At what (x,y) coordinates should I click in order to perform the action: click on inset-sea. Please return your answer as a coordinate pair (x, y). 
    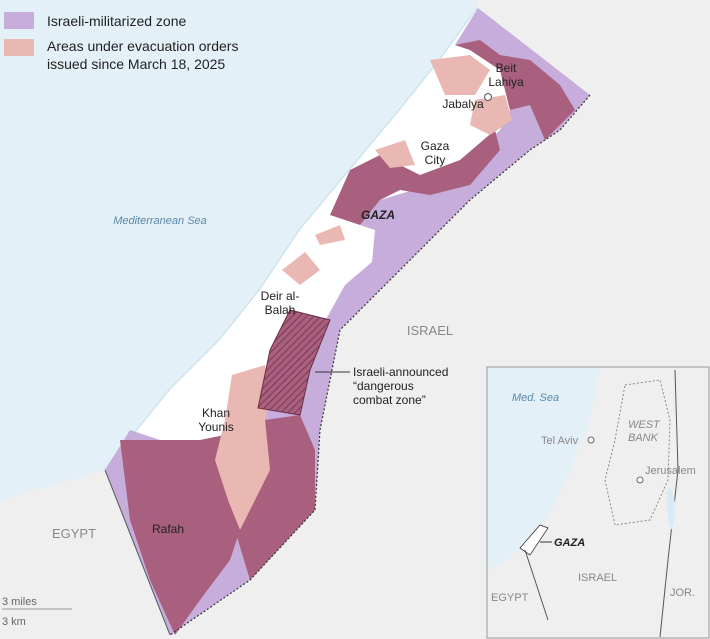
    Looking at the image, I should click on (544, 469).